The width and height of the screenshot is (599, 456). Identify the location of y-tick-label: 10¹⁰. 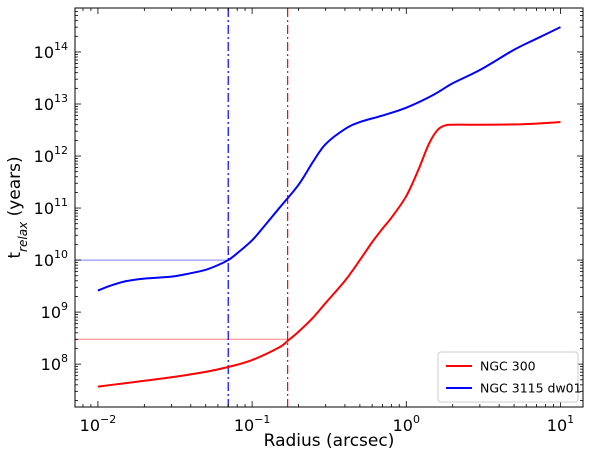
(51, 259).